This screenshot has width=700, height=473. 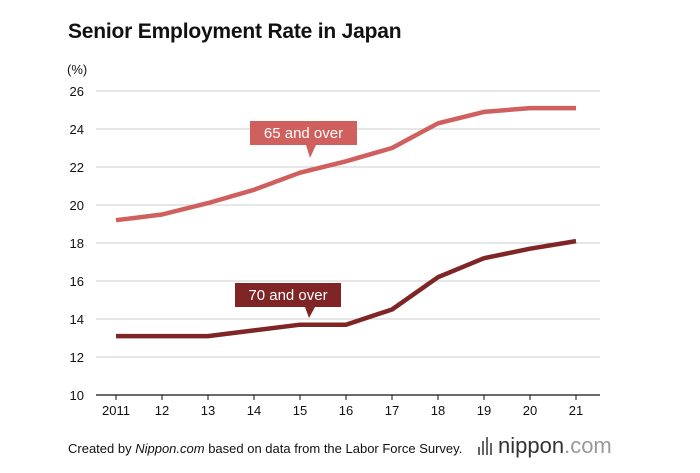 I want to click on y-tick-label: 18, so click(x=77, y=243).